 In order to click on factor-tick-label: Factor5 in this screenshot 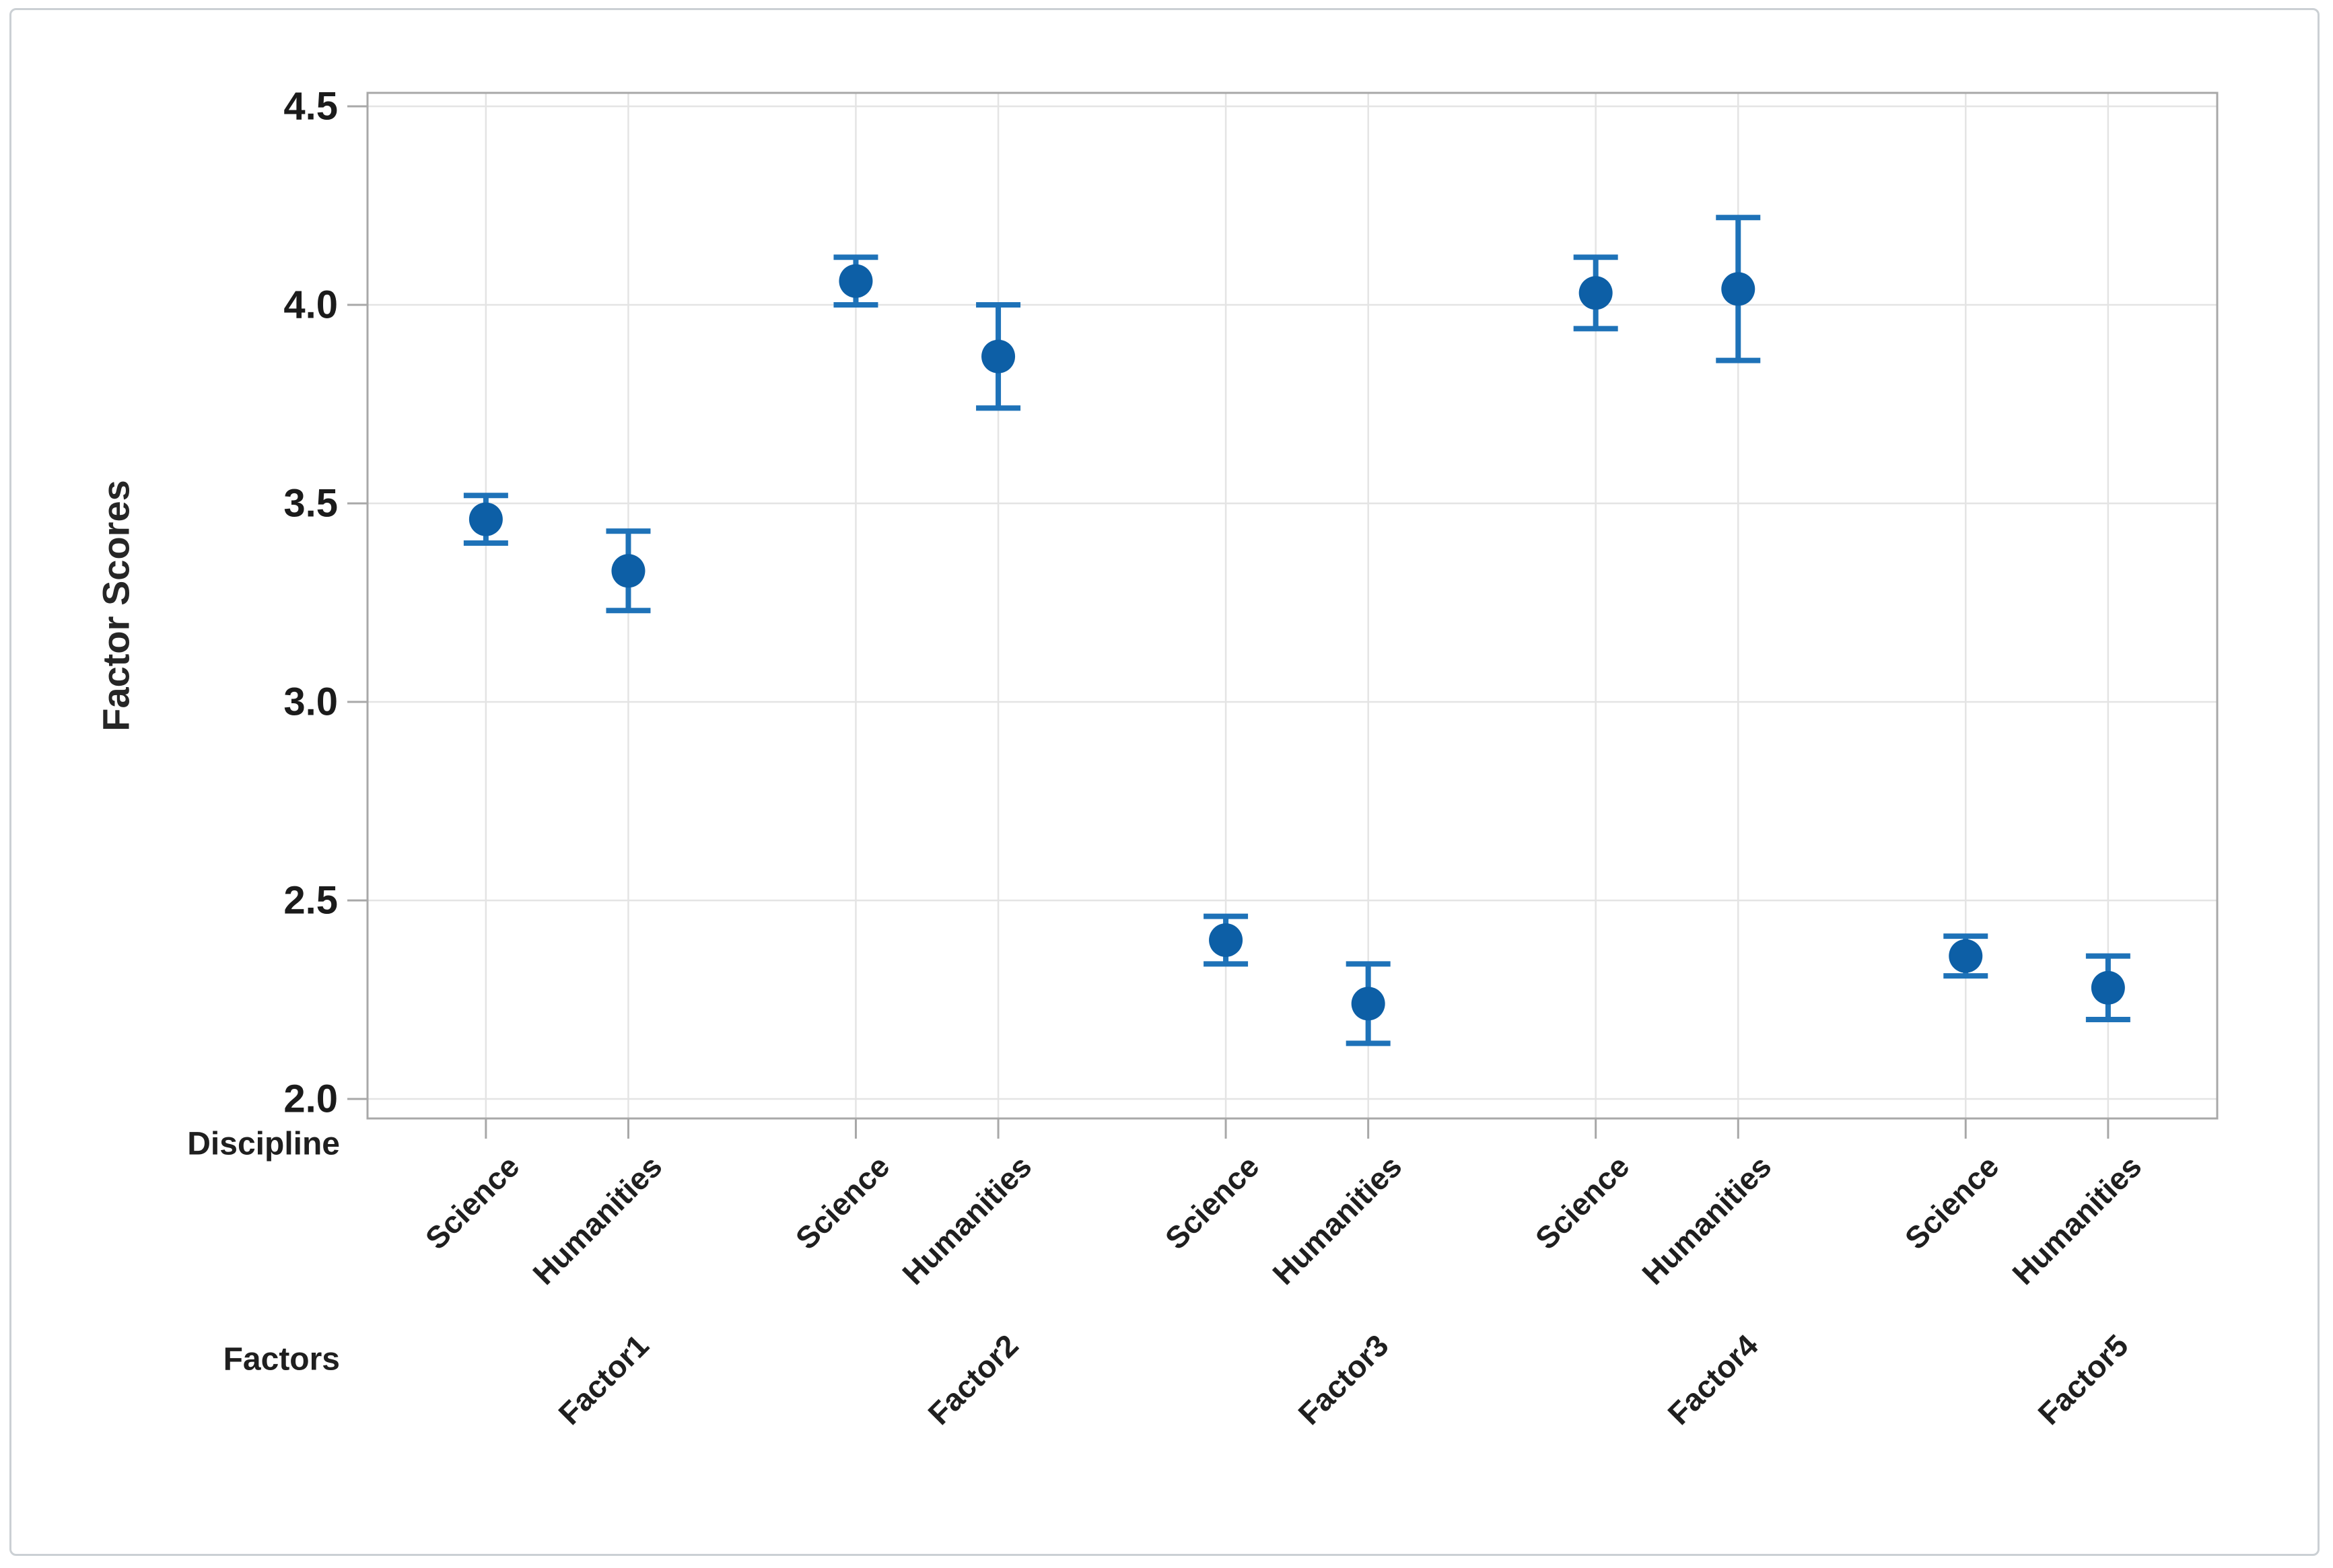, I will do `click(2083, 1379)`.